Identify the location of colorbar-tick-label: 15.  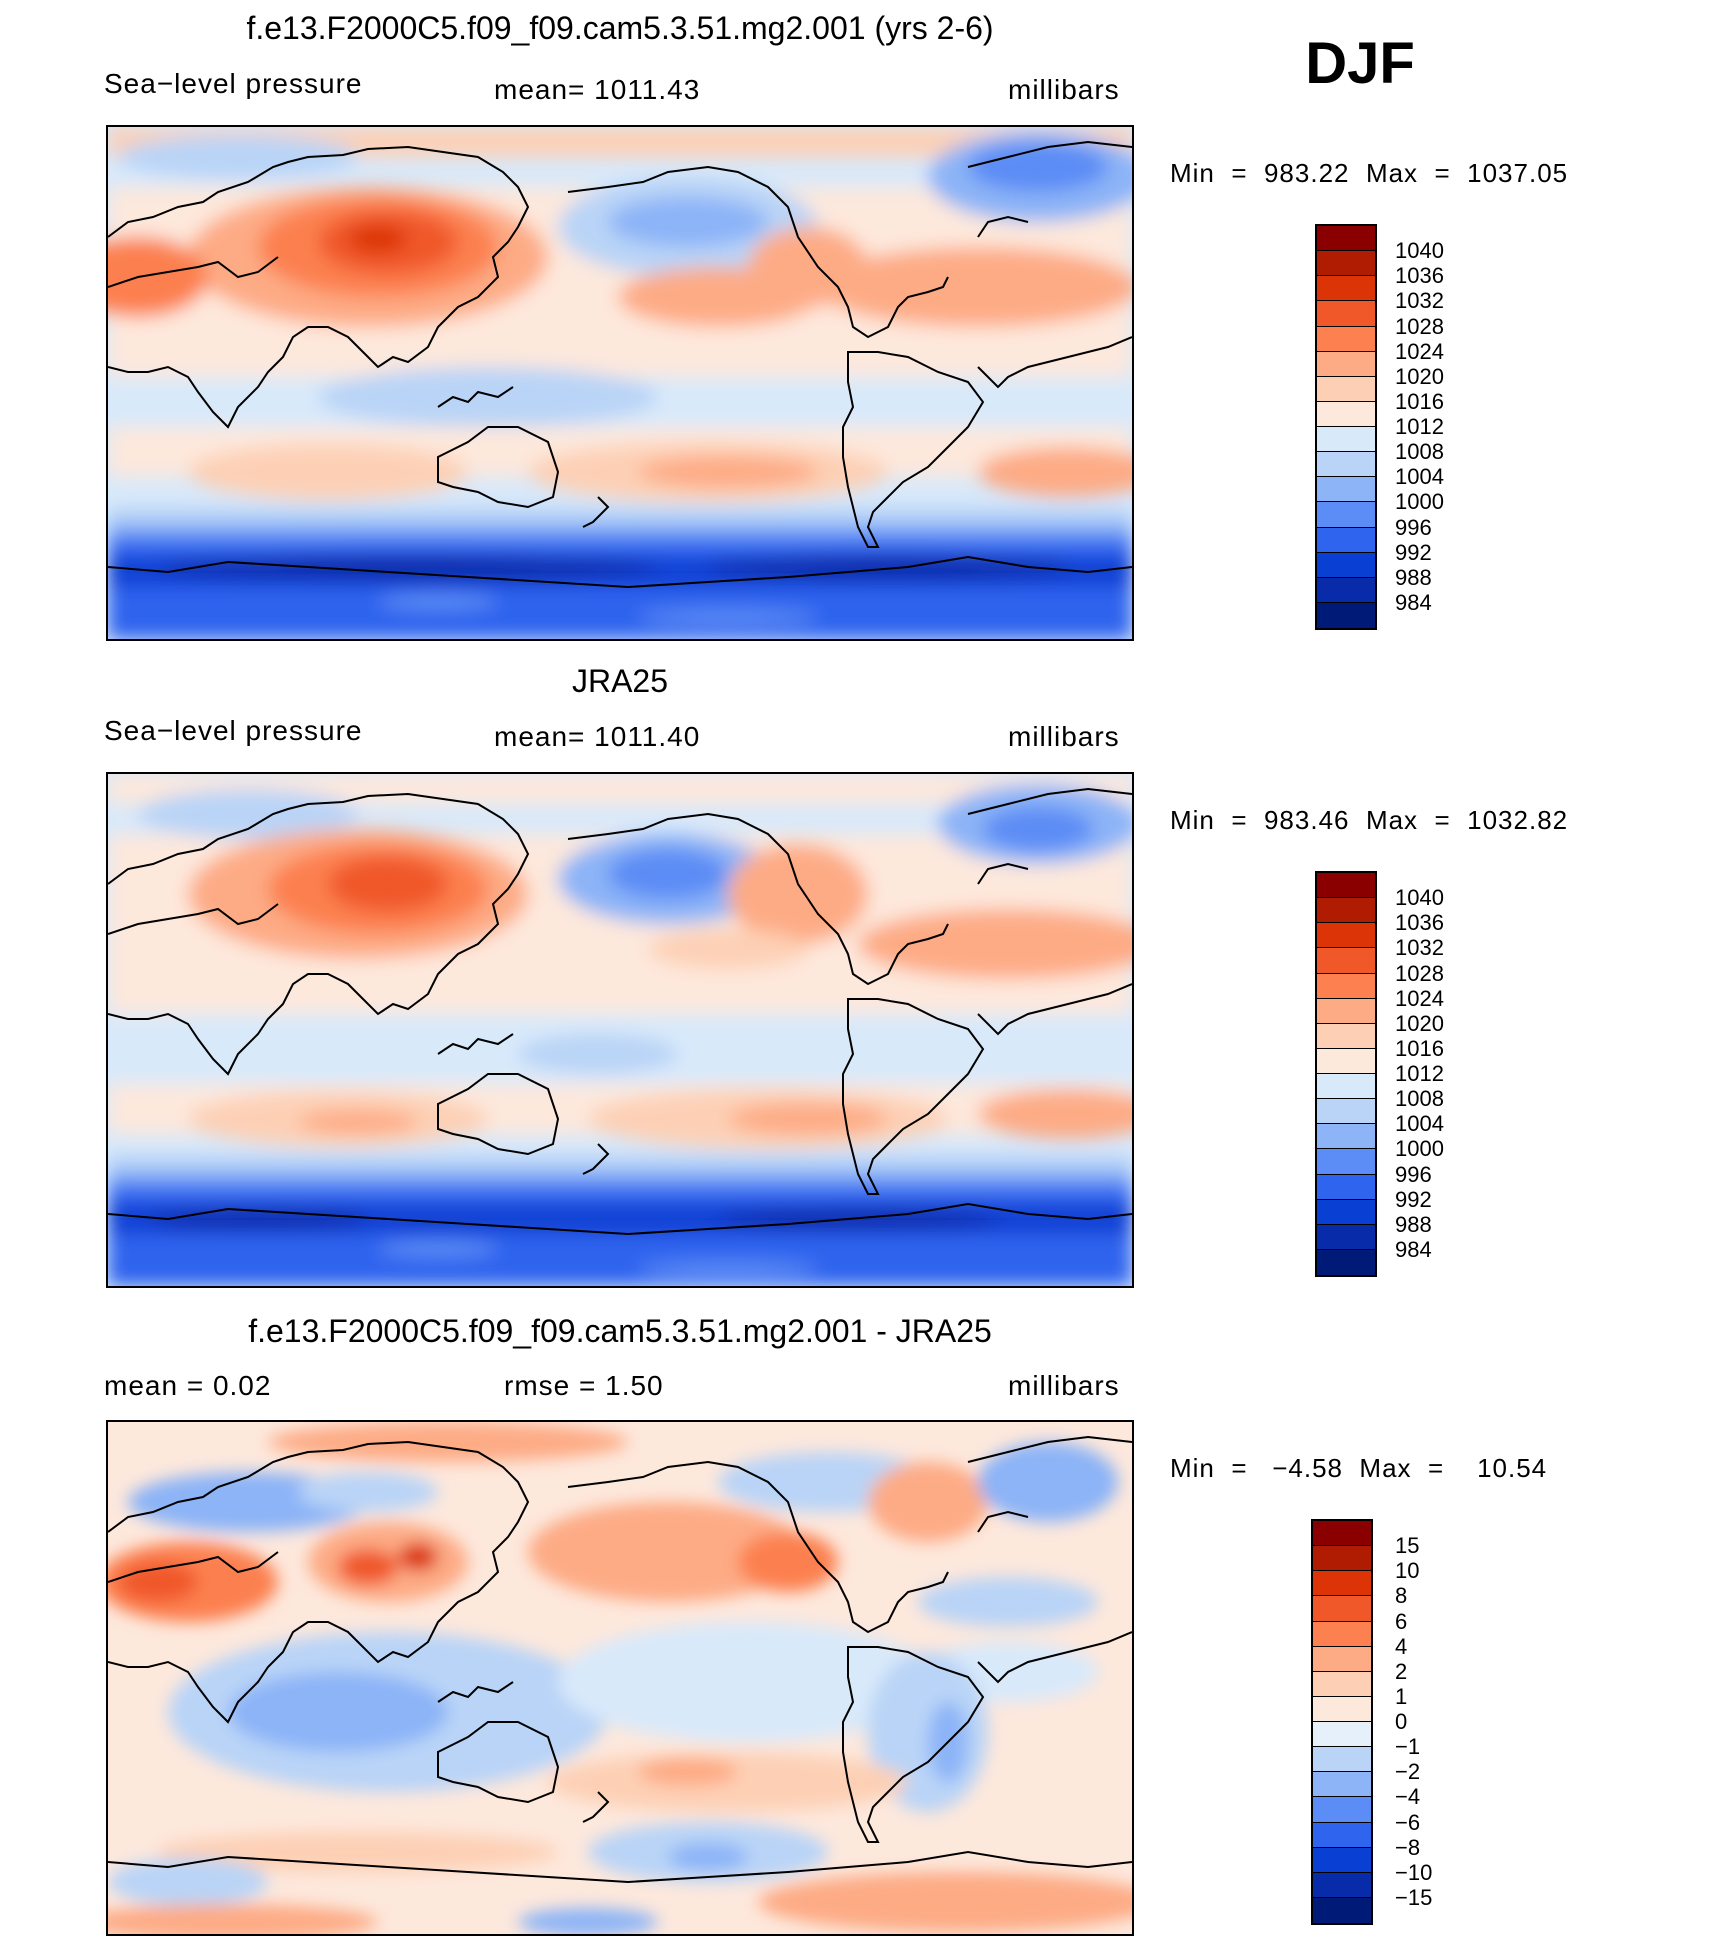
(1407, 1546).